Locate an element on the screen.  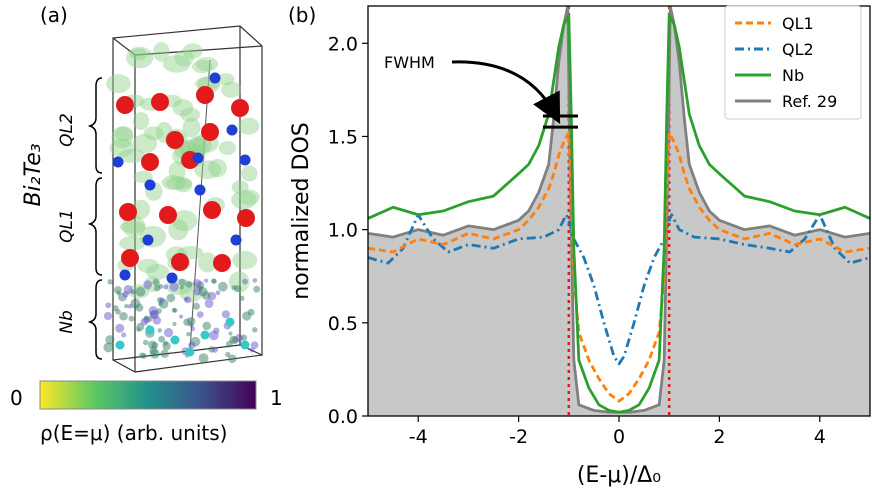
legend-label: Ref. 29 is located at coordinates (809, 101).